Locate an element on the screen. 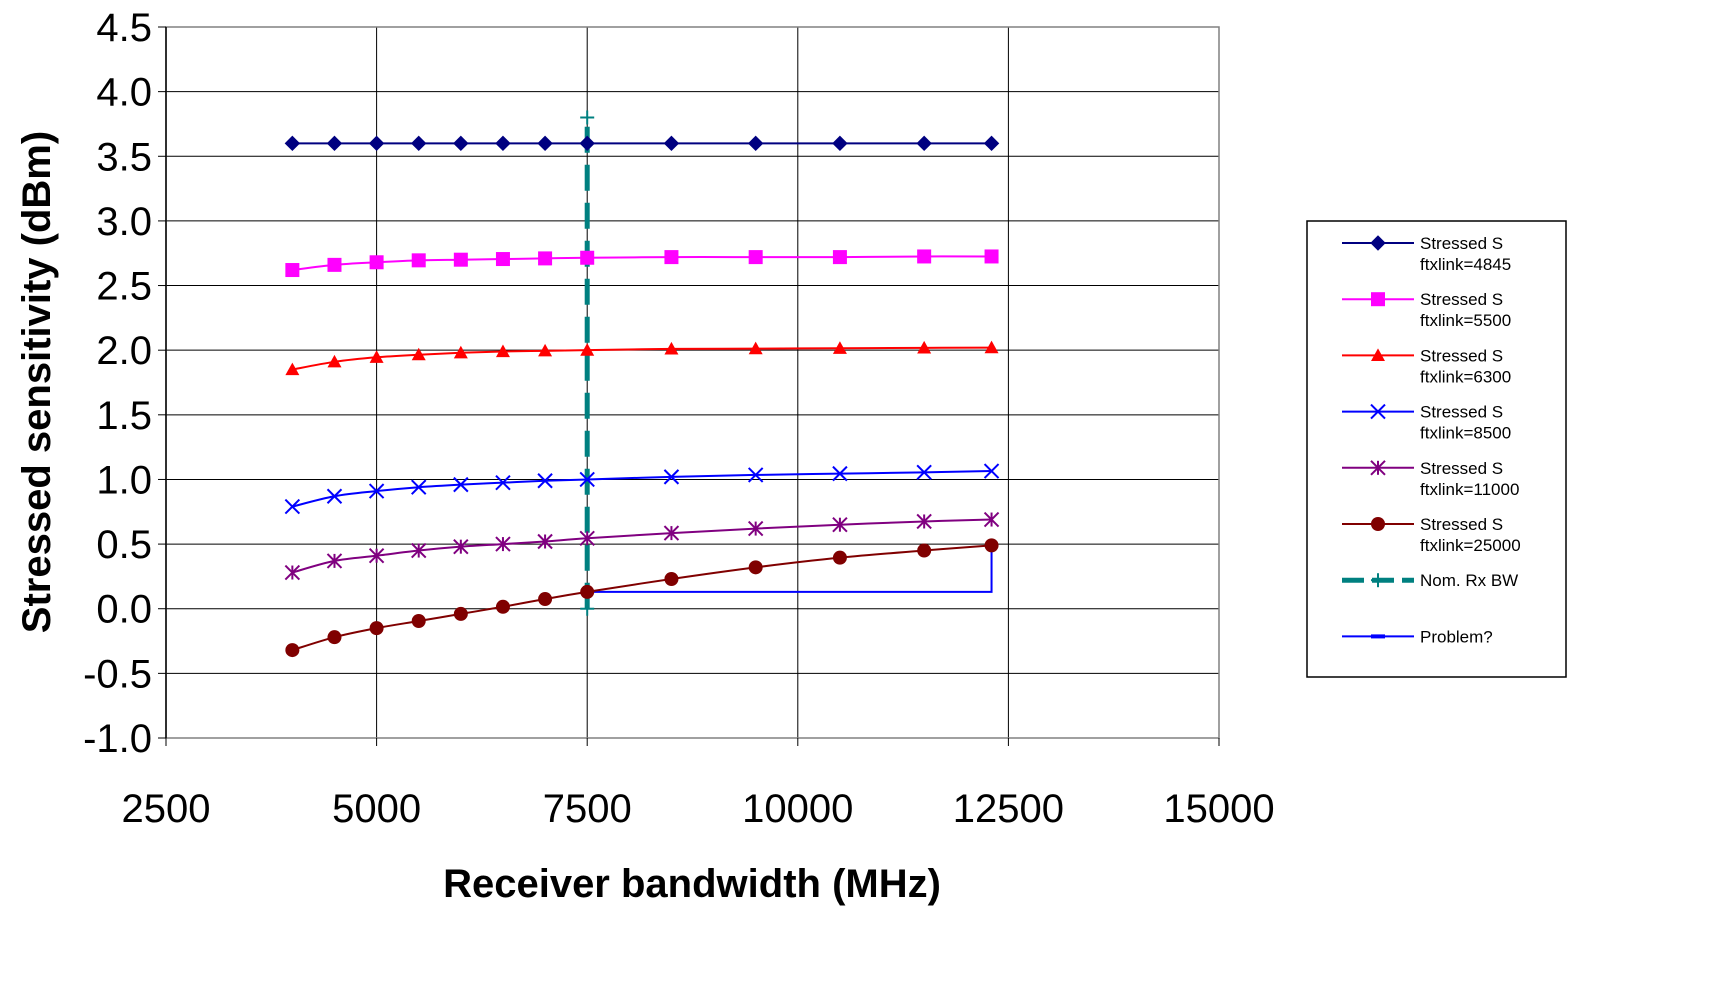  legend-box is located at coordinates (1436, 449).